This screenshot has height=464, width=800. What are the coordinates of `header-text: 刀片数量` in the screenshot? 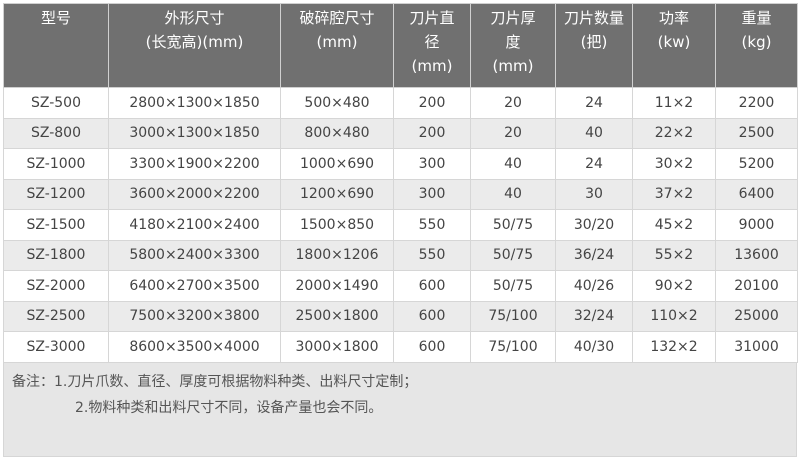 It's located at (593, 18).